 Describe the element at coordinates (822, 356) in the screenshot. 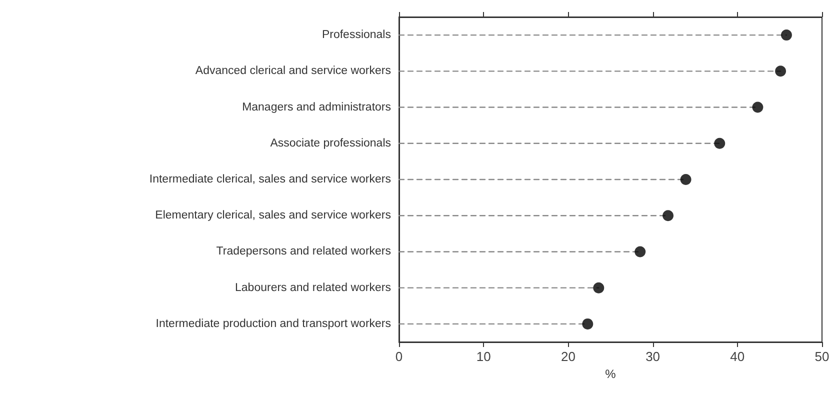

I see `x-tick-label: 50` at that location.